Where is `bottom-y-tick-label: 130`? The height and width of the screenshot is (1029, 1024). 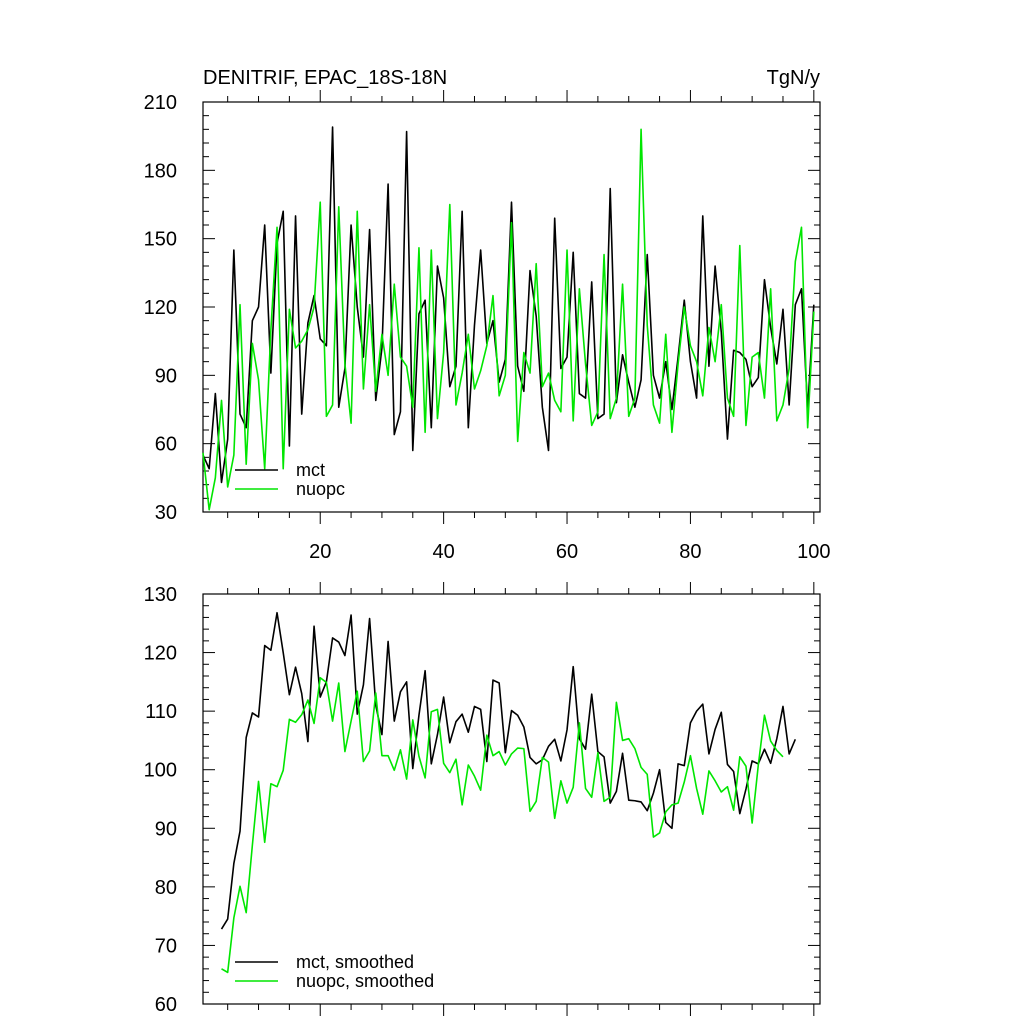
bottom-y-tick-label: 130 is located at coordinates (160, 595).